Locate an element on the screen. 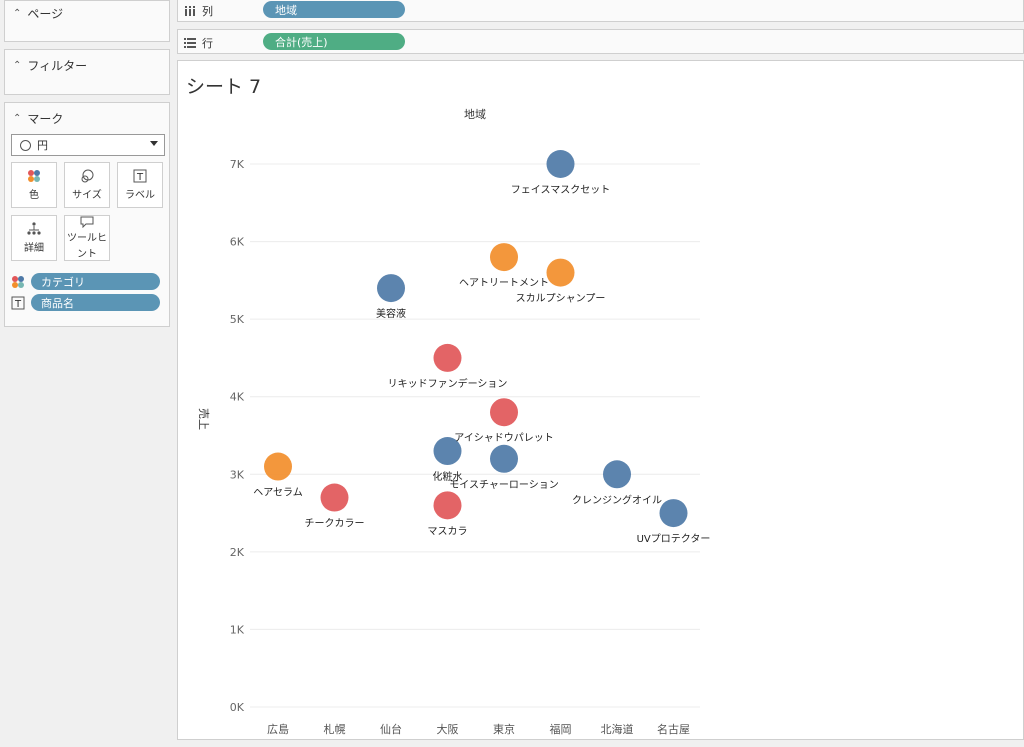 This screenshot has height=747, width=1024. rows-icon is located at coordinates (190, 43).